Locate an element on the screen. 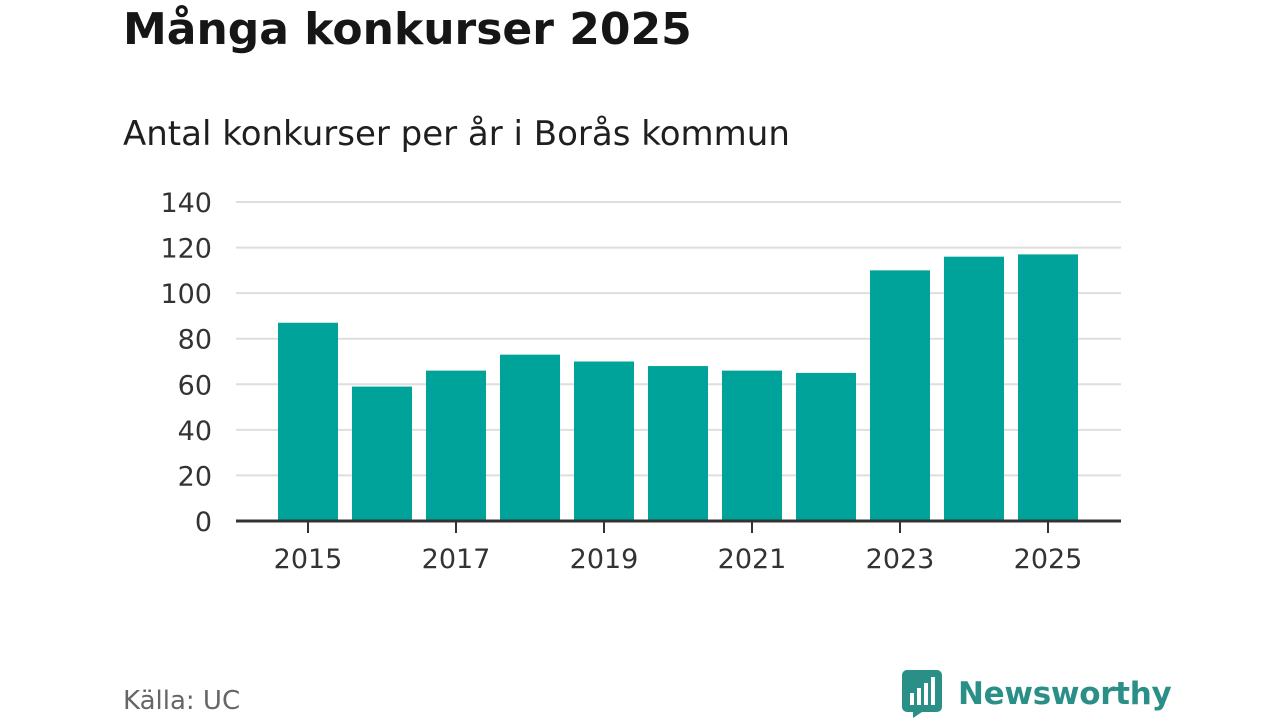  bar-2024 is located at coordinates (974, 388).